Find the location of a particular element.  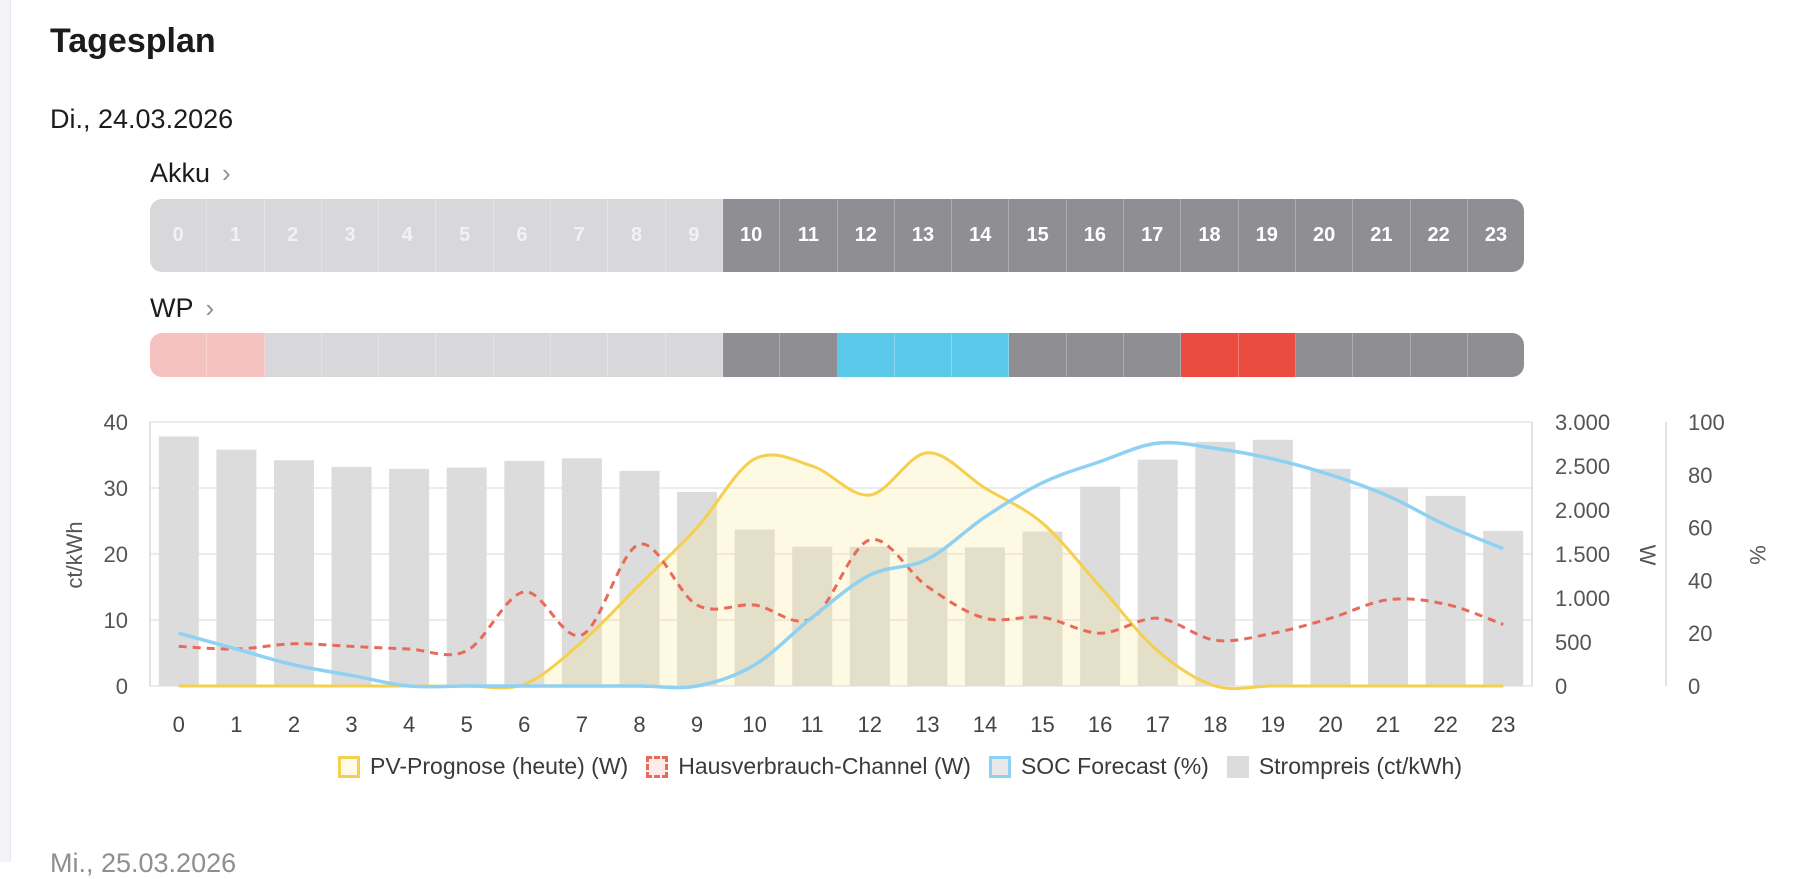

akku-hour-cell: 8 is located at coordinates (637, 235).